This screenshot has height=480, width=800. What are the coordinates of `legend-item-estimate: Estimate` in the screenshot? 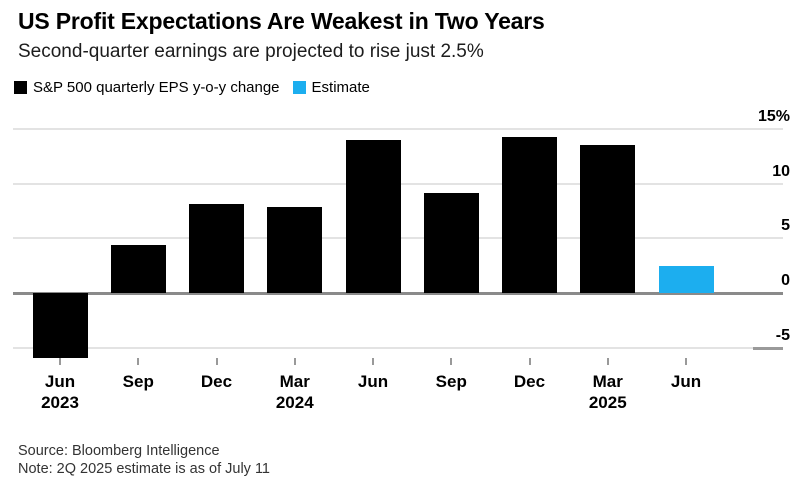 It's located at (331, 87).